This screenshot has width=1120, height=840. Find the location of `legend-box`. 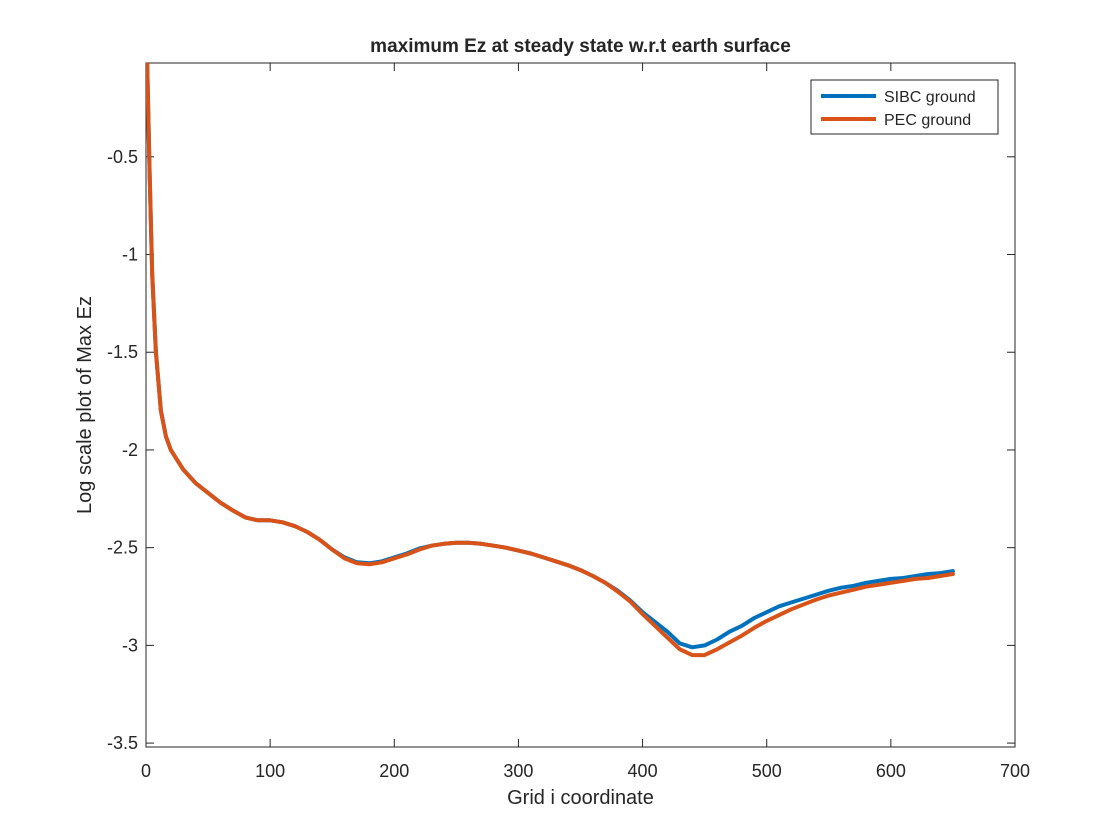

legend-box is located at coordinates (904, 107).